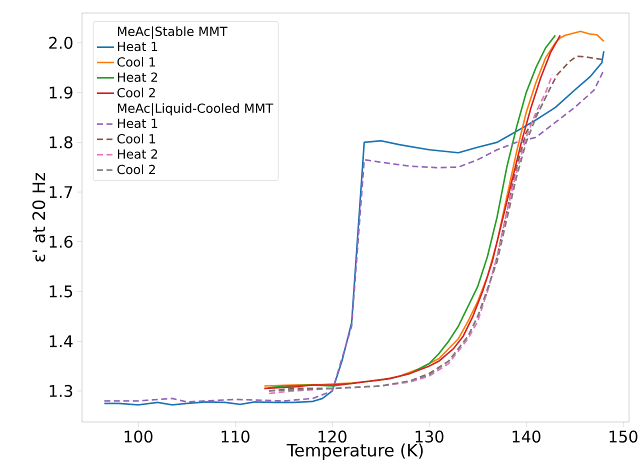  I want to click on x-tick-label: 150, so click(624, 436).